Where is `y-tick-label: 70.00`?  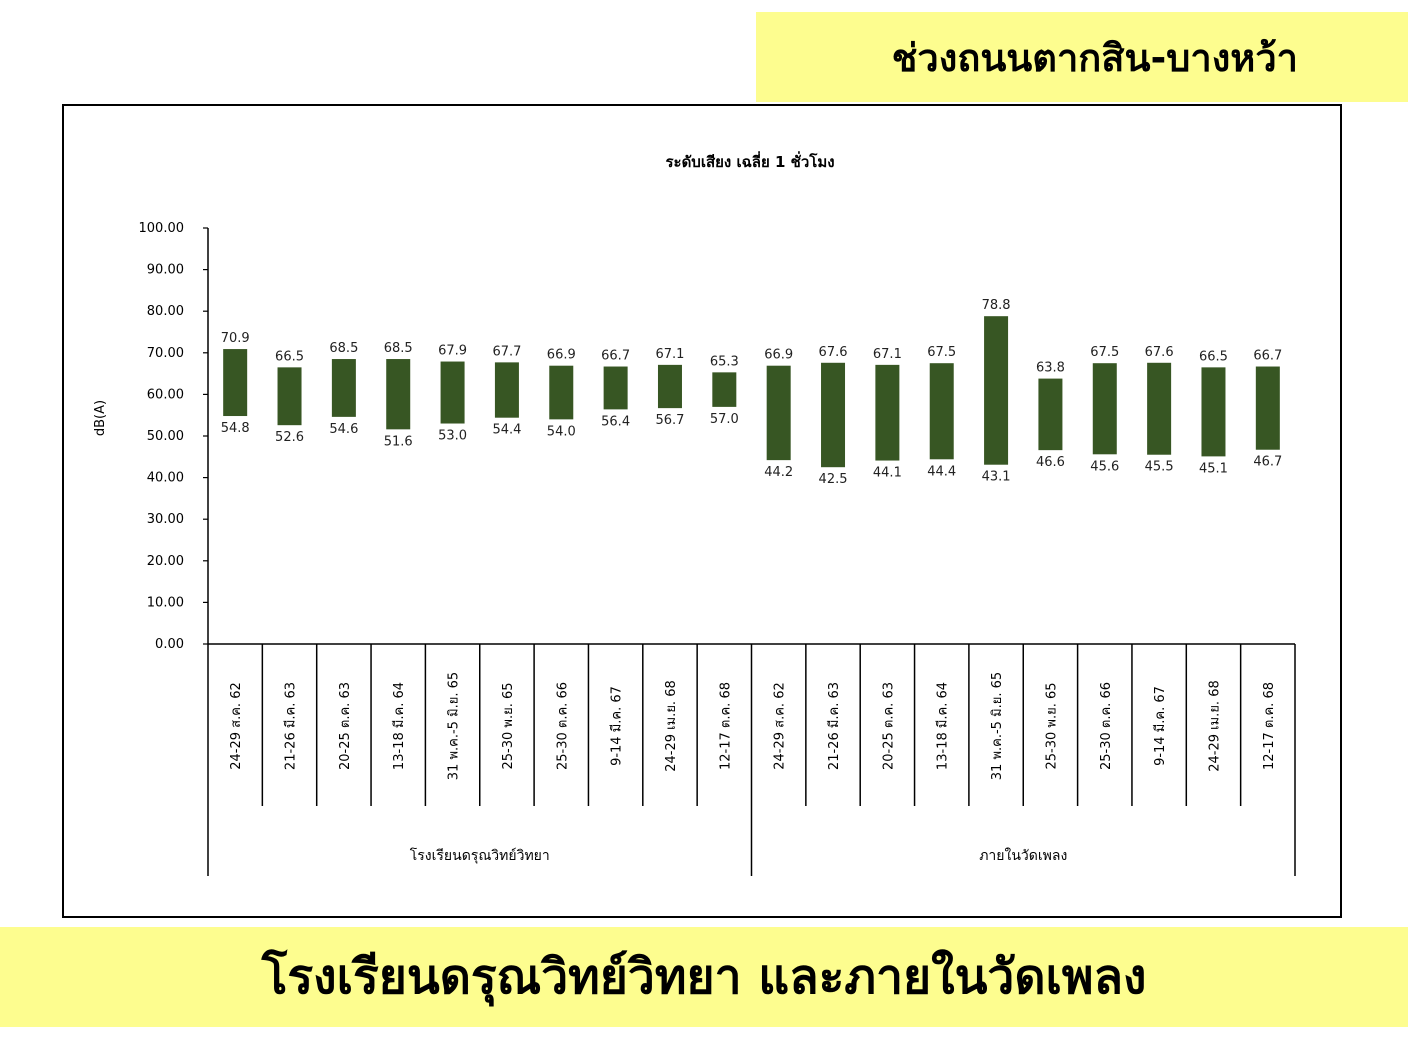
y-tick-label: 70.00 is located at coordinates (165, 353).